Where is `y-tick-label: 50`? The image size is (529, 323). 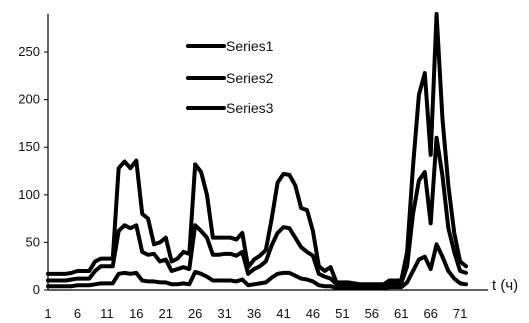 y-tick-label: 50 is located at coordinates (33, 241).